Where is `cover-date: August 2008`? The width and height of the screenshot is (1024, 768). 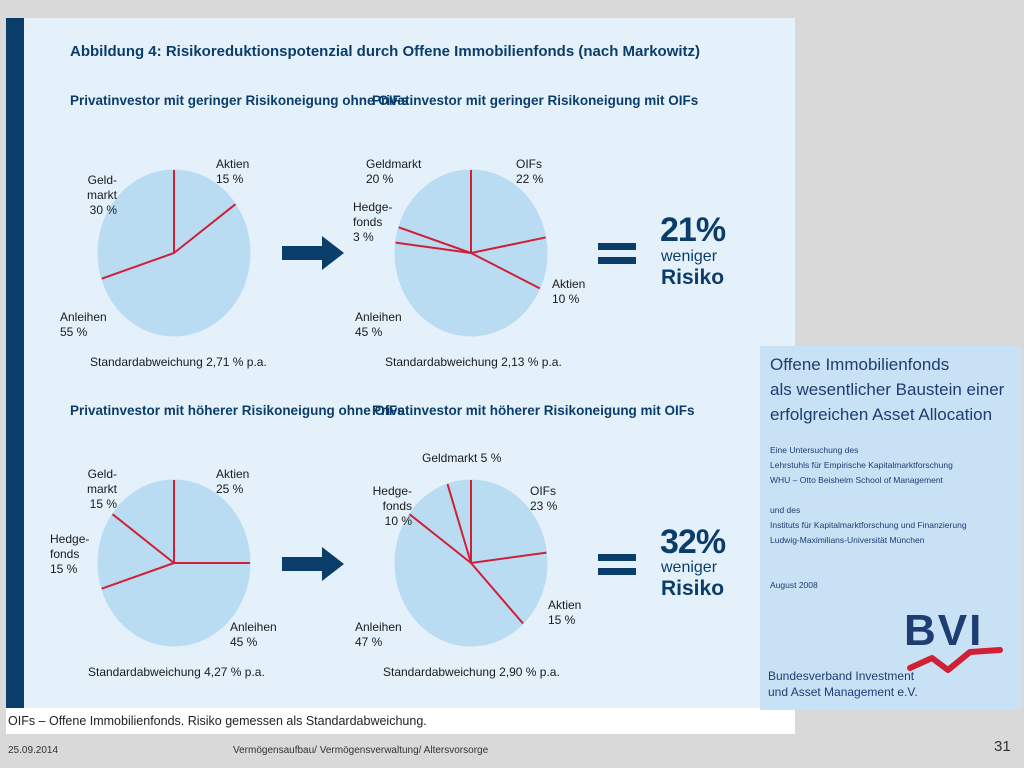 cover-date: August 2008 is located at coordinates (794, 585).